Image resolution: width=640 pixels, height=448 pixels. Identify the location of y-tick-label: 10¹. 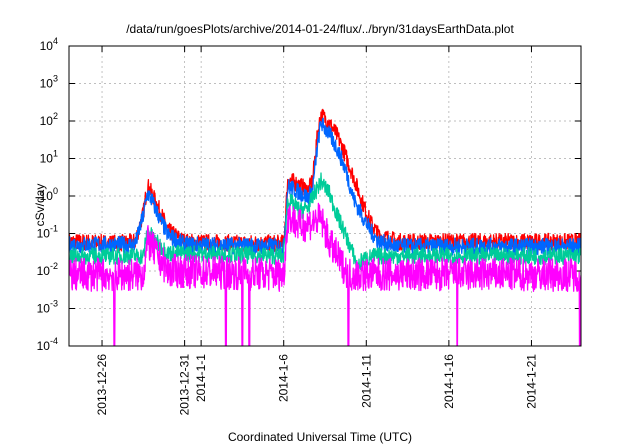
(49, 157).